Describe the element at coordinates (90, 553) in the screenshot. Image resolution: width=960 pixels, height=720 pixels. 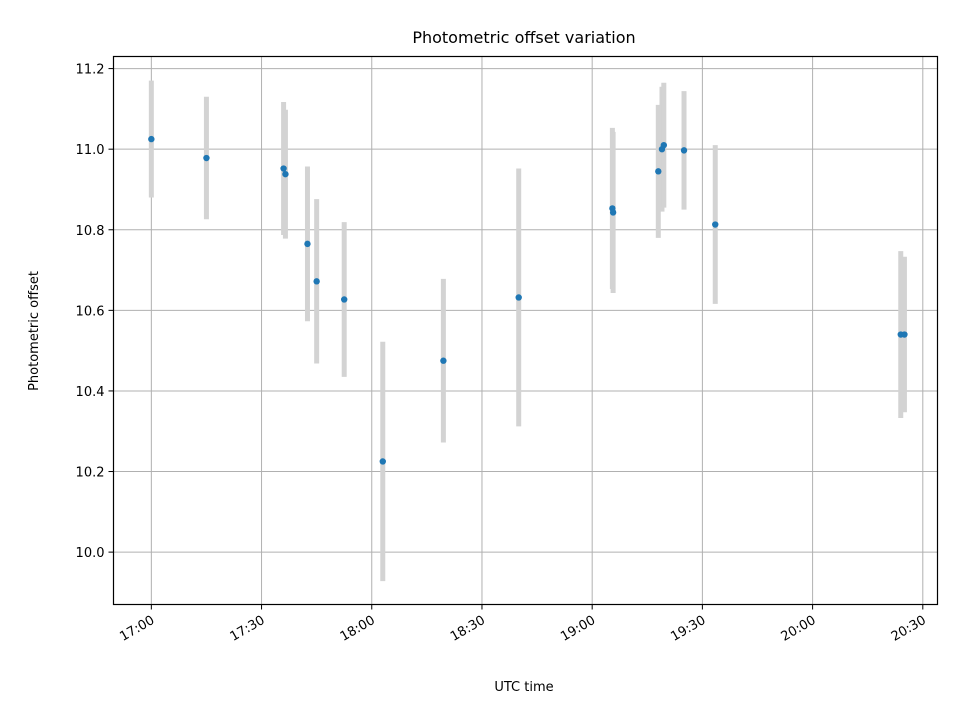
I see `y-tick-label: 10.0` at that location.